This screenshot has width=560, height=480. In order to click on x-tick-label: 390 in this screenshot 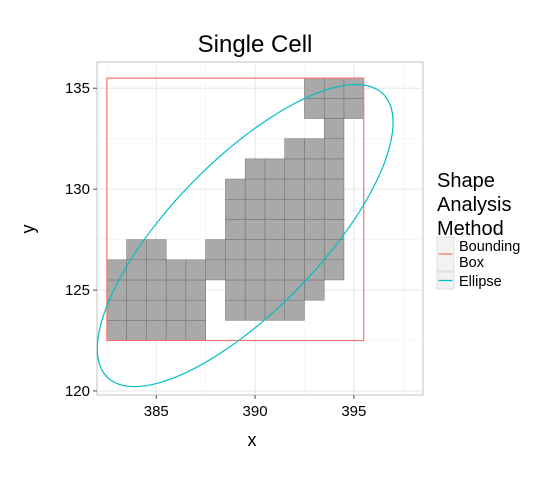, I will do `click(255, 411)`.